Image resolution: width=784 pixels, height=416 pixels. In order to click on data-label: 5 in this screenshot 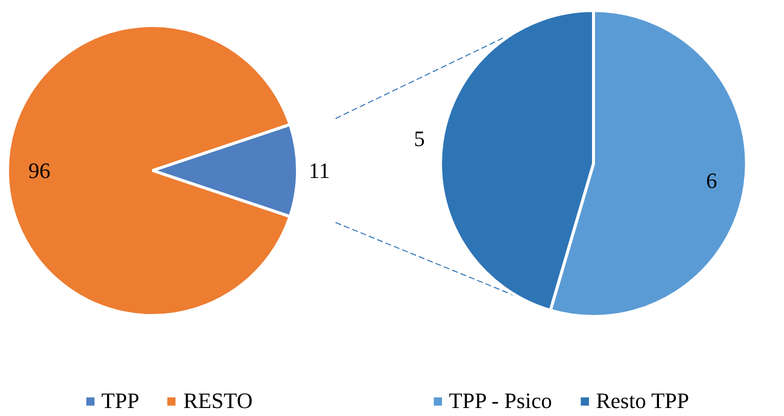, I will do `click(419, 138)`.